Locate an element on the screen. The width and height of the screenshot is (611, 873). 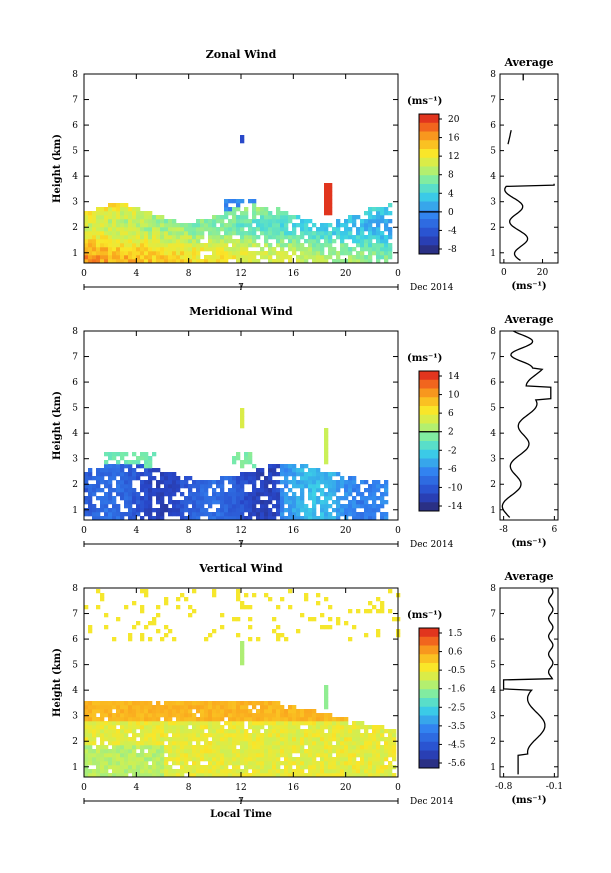
y-tick-label: 6 is located at coordinates (75, 640).